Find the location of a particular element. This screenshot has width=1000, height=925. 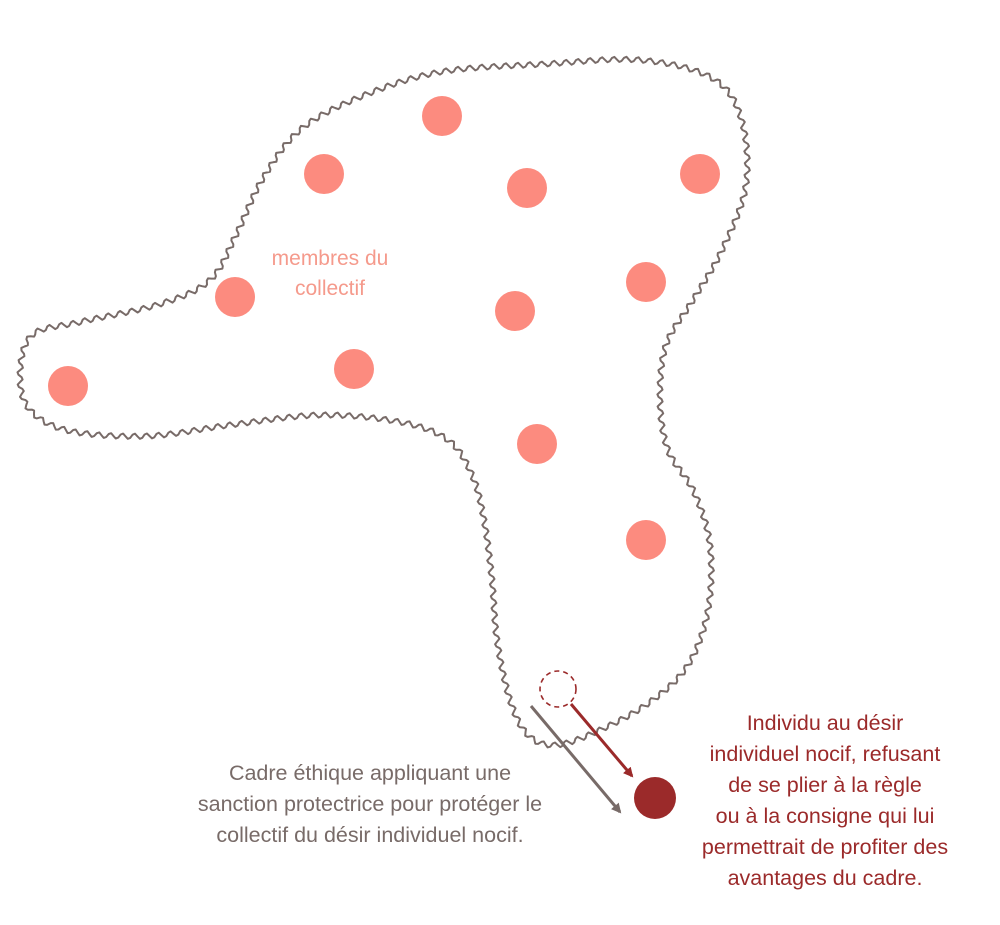

exclusion-arrow is located at coordinates (601, 740).